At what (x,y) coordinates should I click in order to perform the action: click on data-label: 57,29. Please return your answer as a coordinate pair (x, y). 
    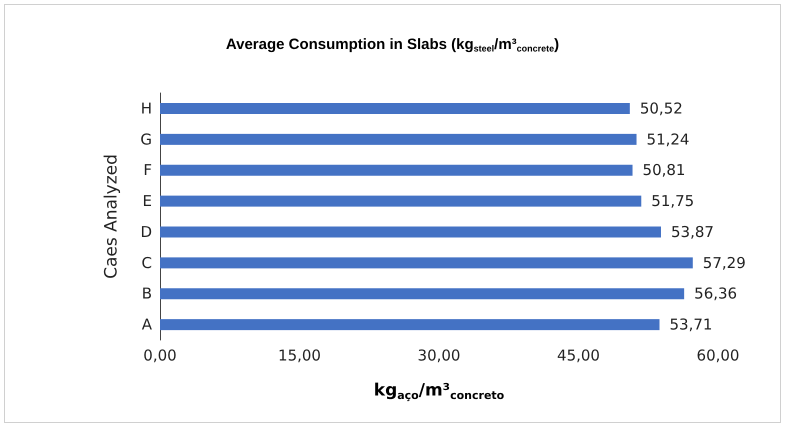
    Looking at the image, I should click on (724, 263).